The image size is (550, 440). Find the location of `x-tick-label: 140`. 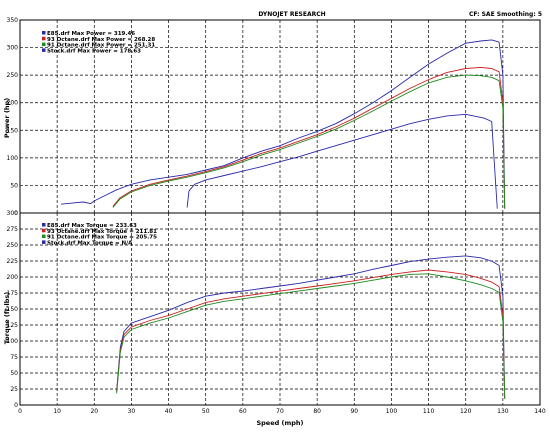

x-tick-label: 140 is located at coordinates (540, 411).